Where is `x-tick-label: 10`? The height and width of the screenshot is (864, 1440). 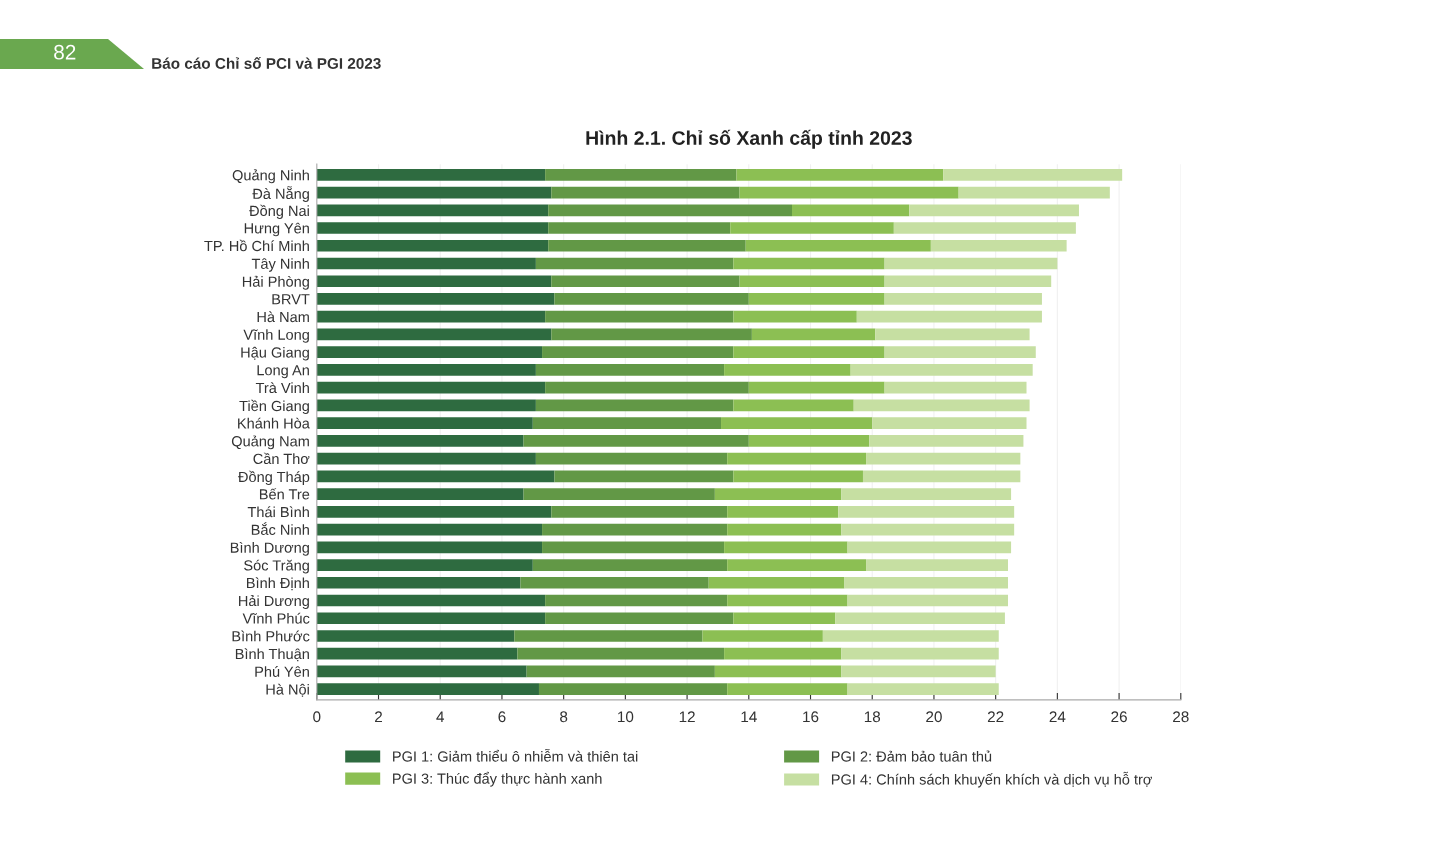
x-tick-label: 10 is located at coordinates (626, 717).